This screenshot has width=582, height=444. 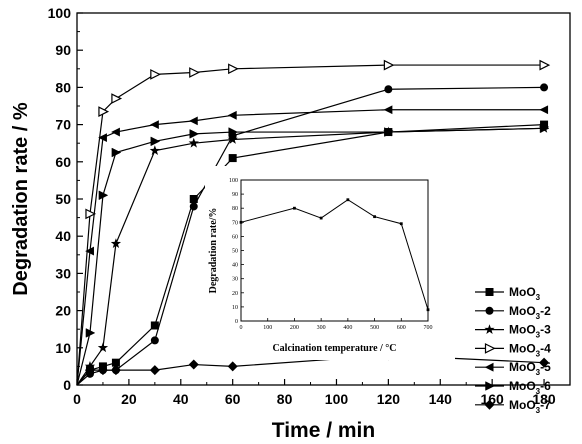 I want to click on x-tick-label: 180, so click(x=544, y=399).